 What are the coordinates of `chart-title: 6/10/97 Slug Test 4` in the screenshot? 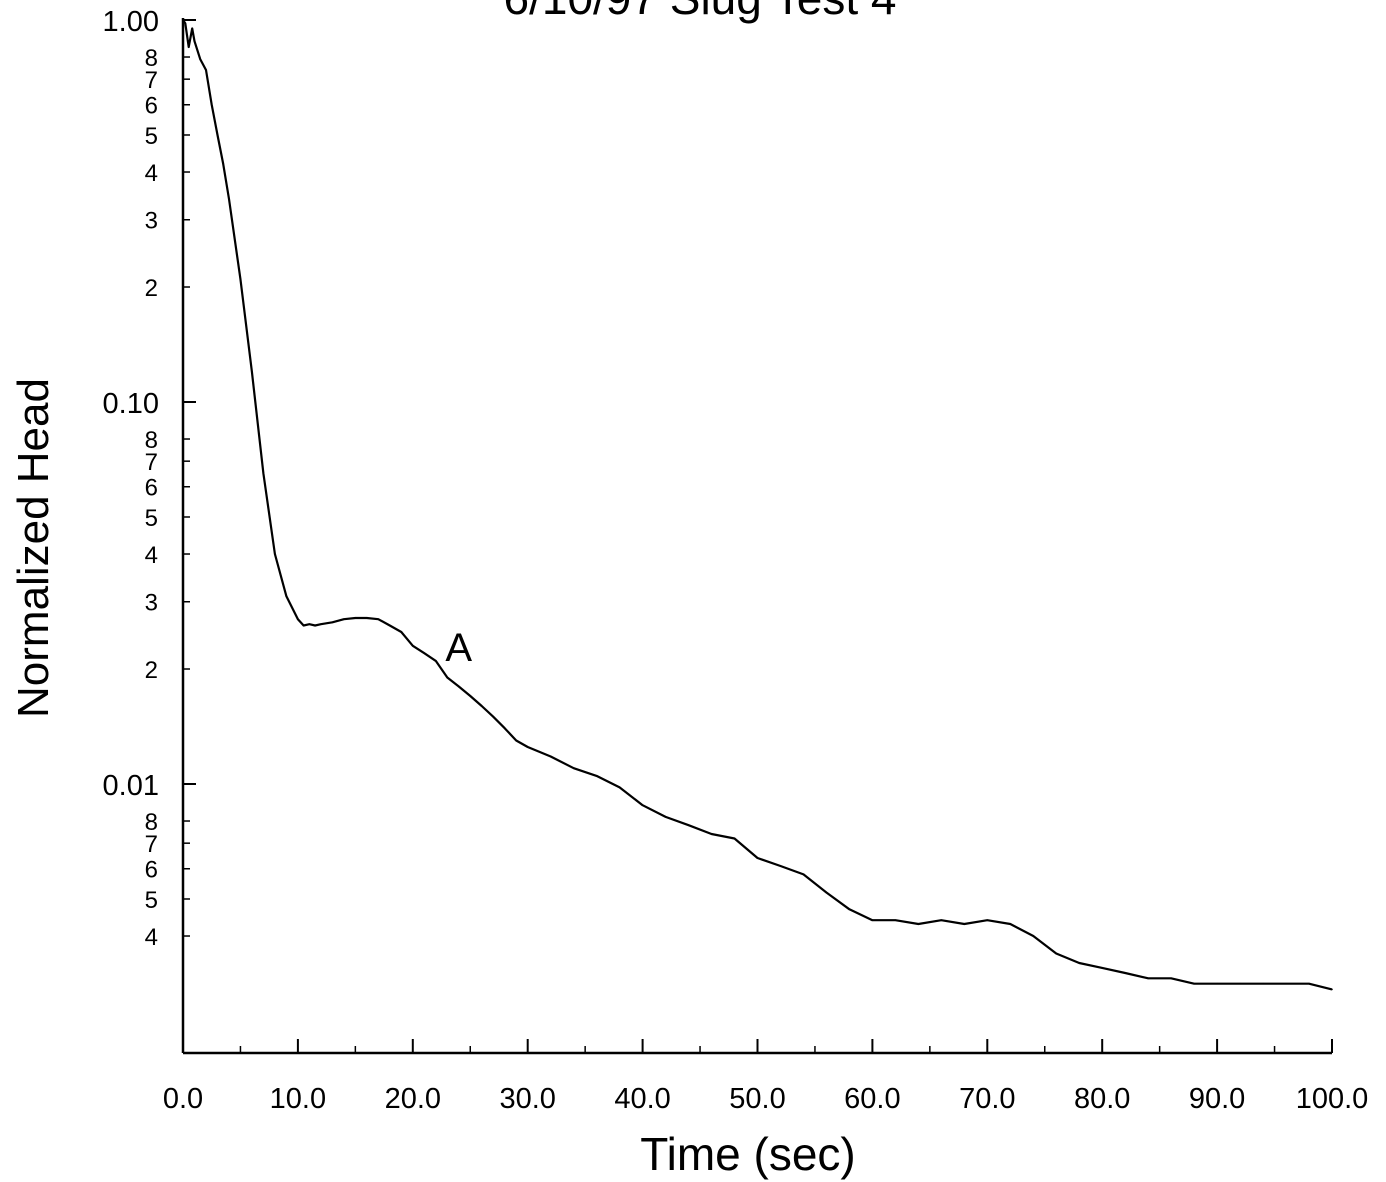 It's located at (700, 12).